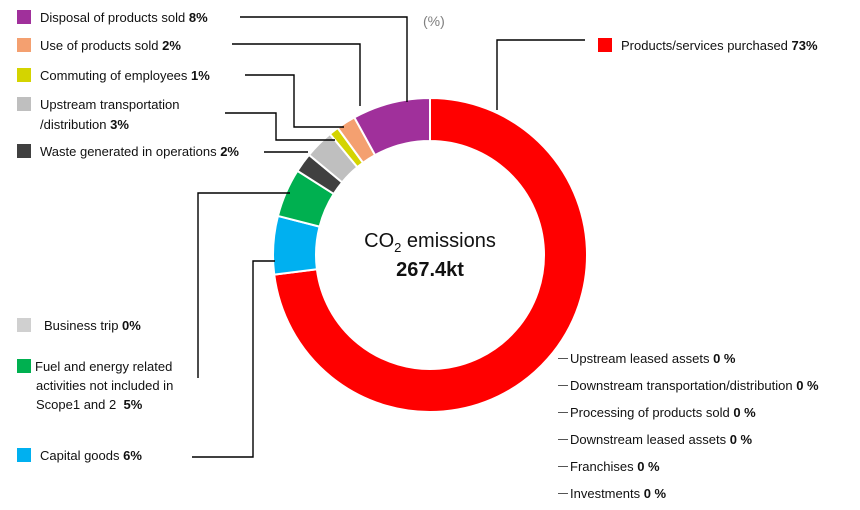 The width and height of the screenshot is (860, 510). I want to click on leader-line-upstream, so click(280, 126).